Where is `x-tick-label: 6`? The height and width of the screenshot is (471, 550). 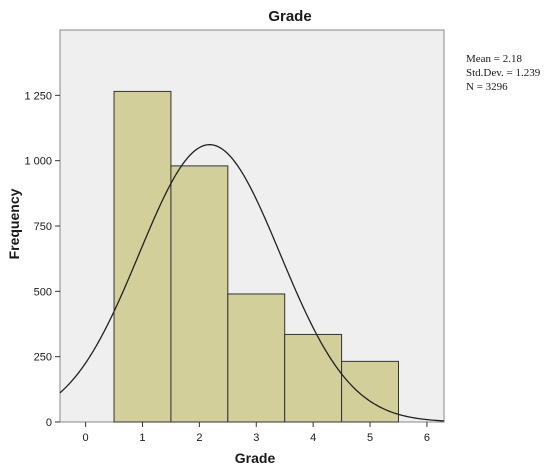 x-tick-label: 6 is located at coordinates (427, 438).